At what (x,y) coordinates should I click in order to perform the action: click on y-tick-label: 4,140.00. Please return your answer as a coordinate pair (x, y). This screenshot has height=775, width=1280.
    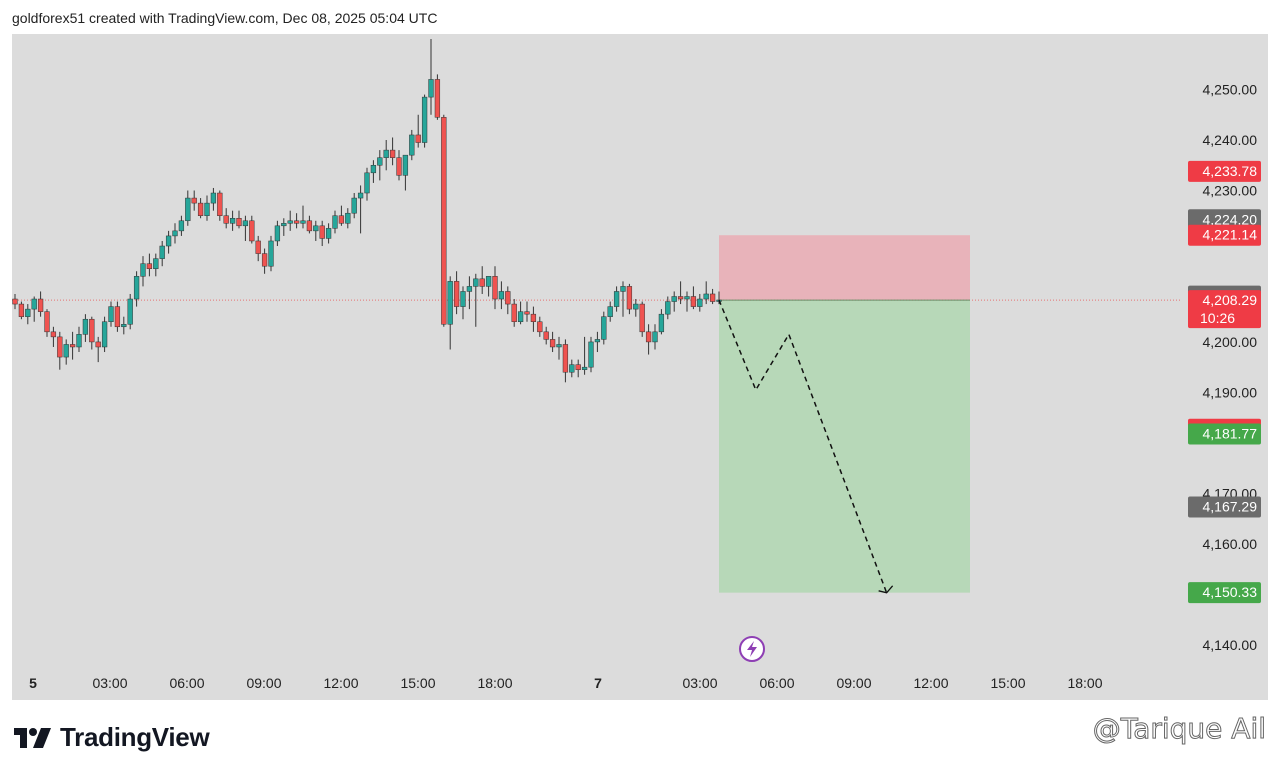
    Looking at the image, I should click on (1230, 645).